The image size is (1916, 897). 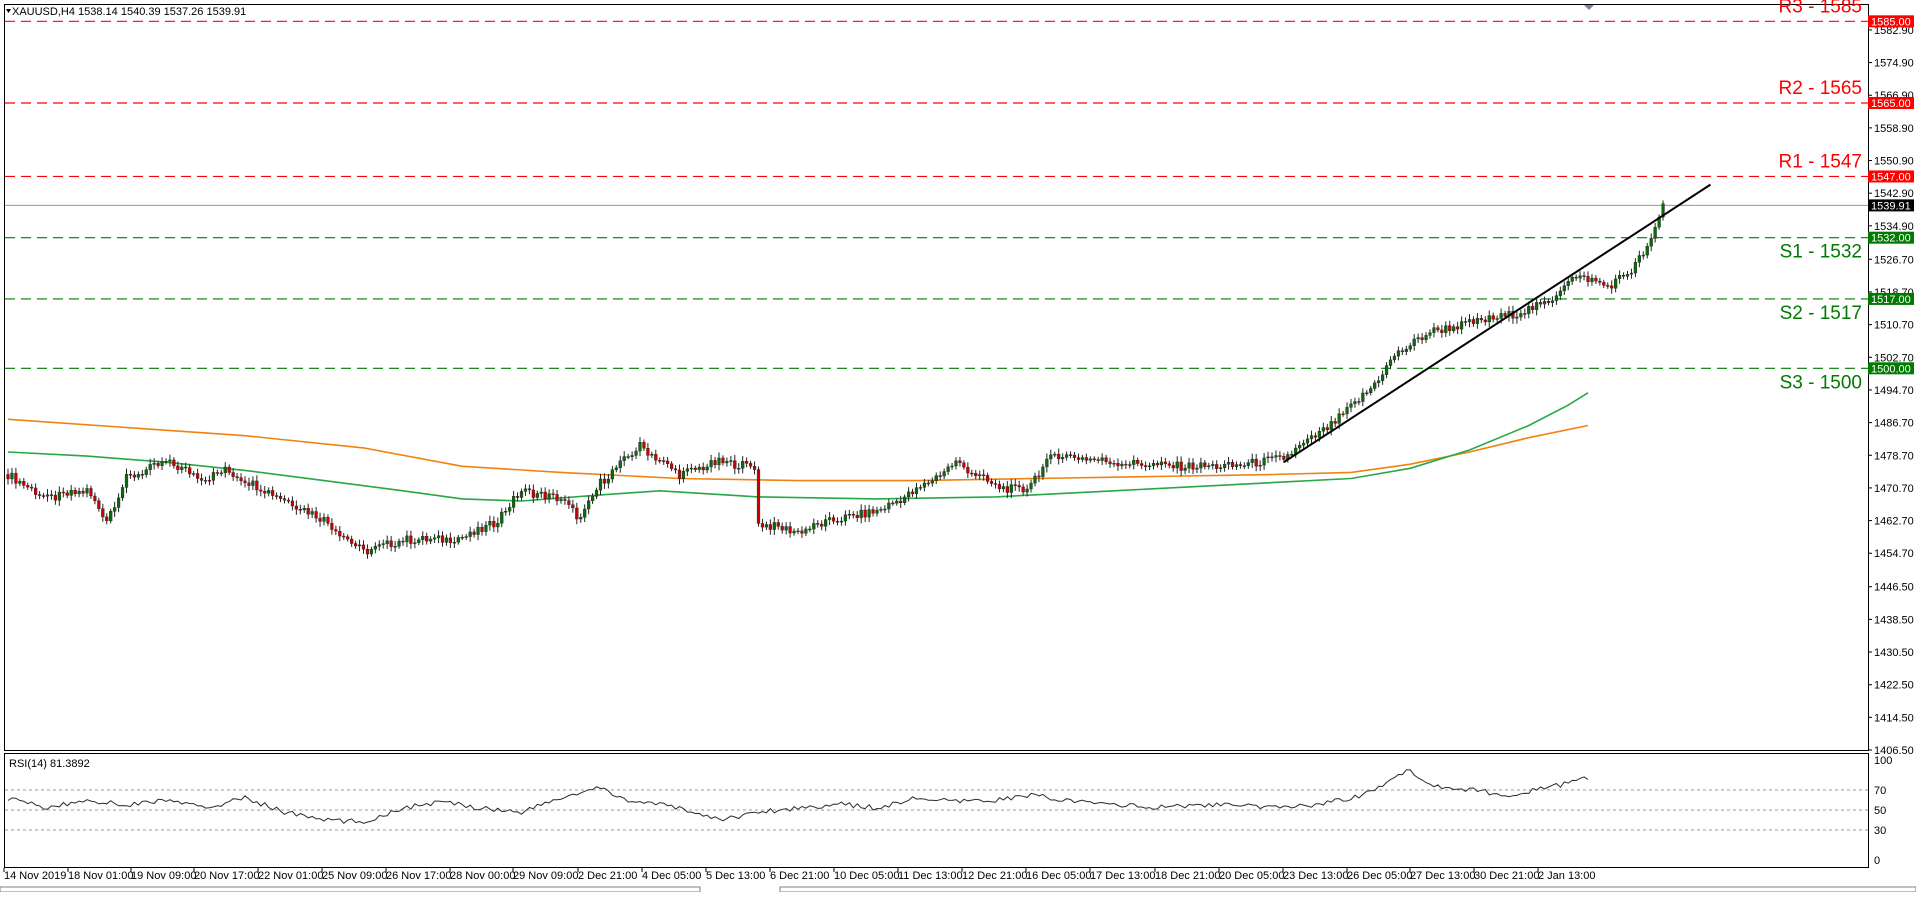 What do you see at coordinates (350, 889) in the screenshot?
I see `tab-strip-left` at bounding box center [350, 889].